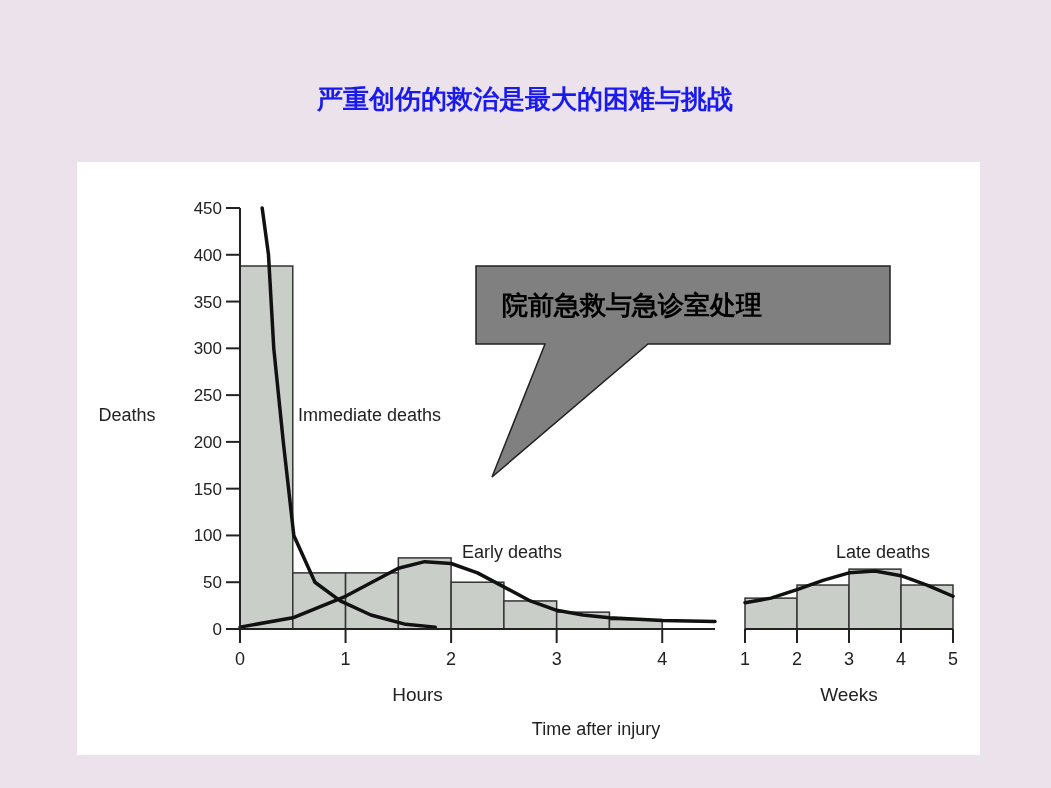 The width and height of the screenshot is (1051, 788). I want to click on text: Time after injury, so click(596, 729).